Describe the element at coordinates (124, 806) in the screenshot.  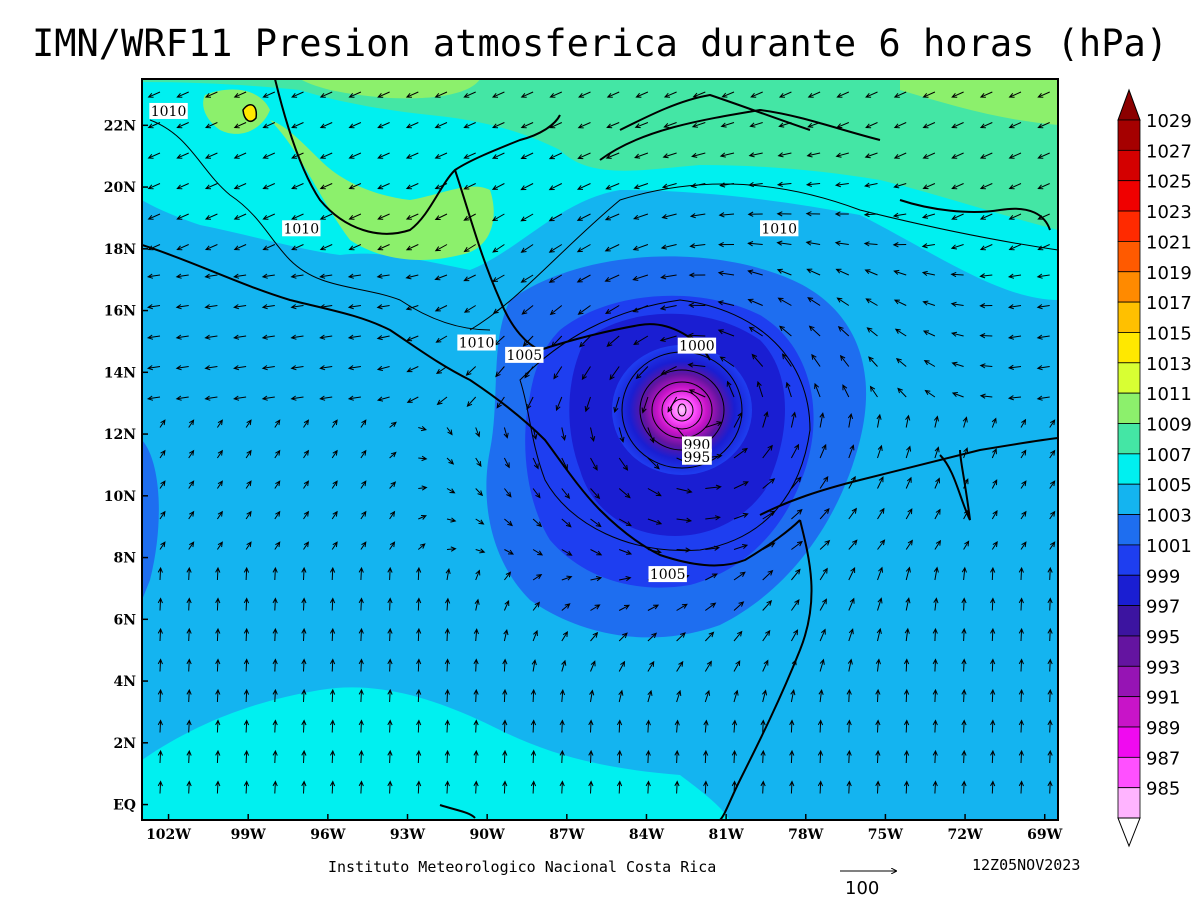
I see `lat-tick-label: EQ` at that location.